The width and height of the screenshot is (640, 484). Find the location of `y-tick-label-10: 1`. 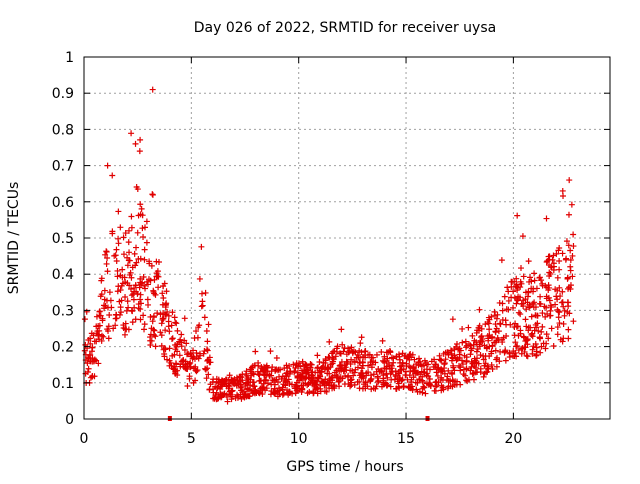

y-tick-label-10: 1 is located at coordinates (69, 58).